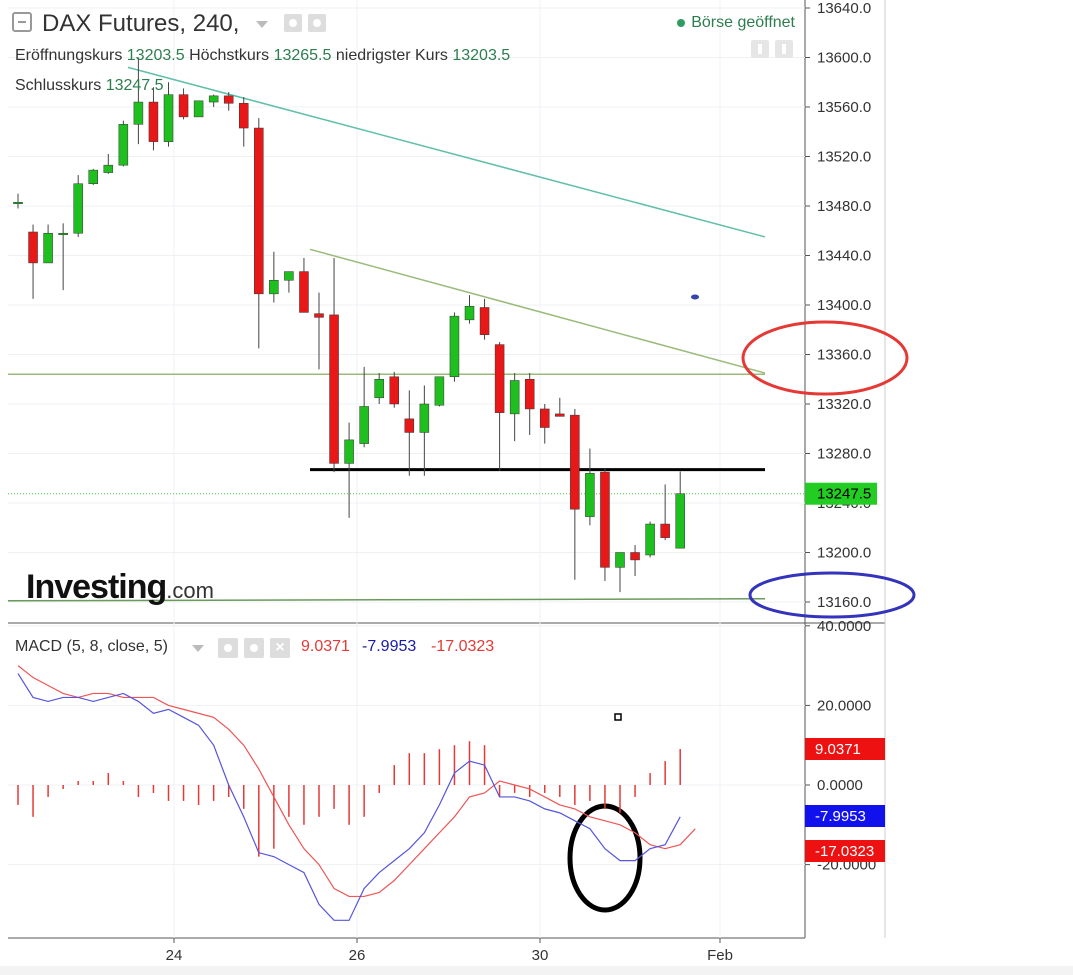  I want to click on macd-signal-value: -17.0323, so click(463, 646).